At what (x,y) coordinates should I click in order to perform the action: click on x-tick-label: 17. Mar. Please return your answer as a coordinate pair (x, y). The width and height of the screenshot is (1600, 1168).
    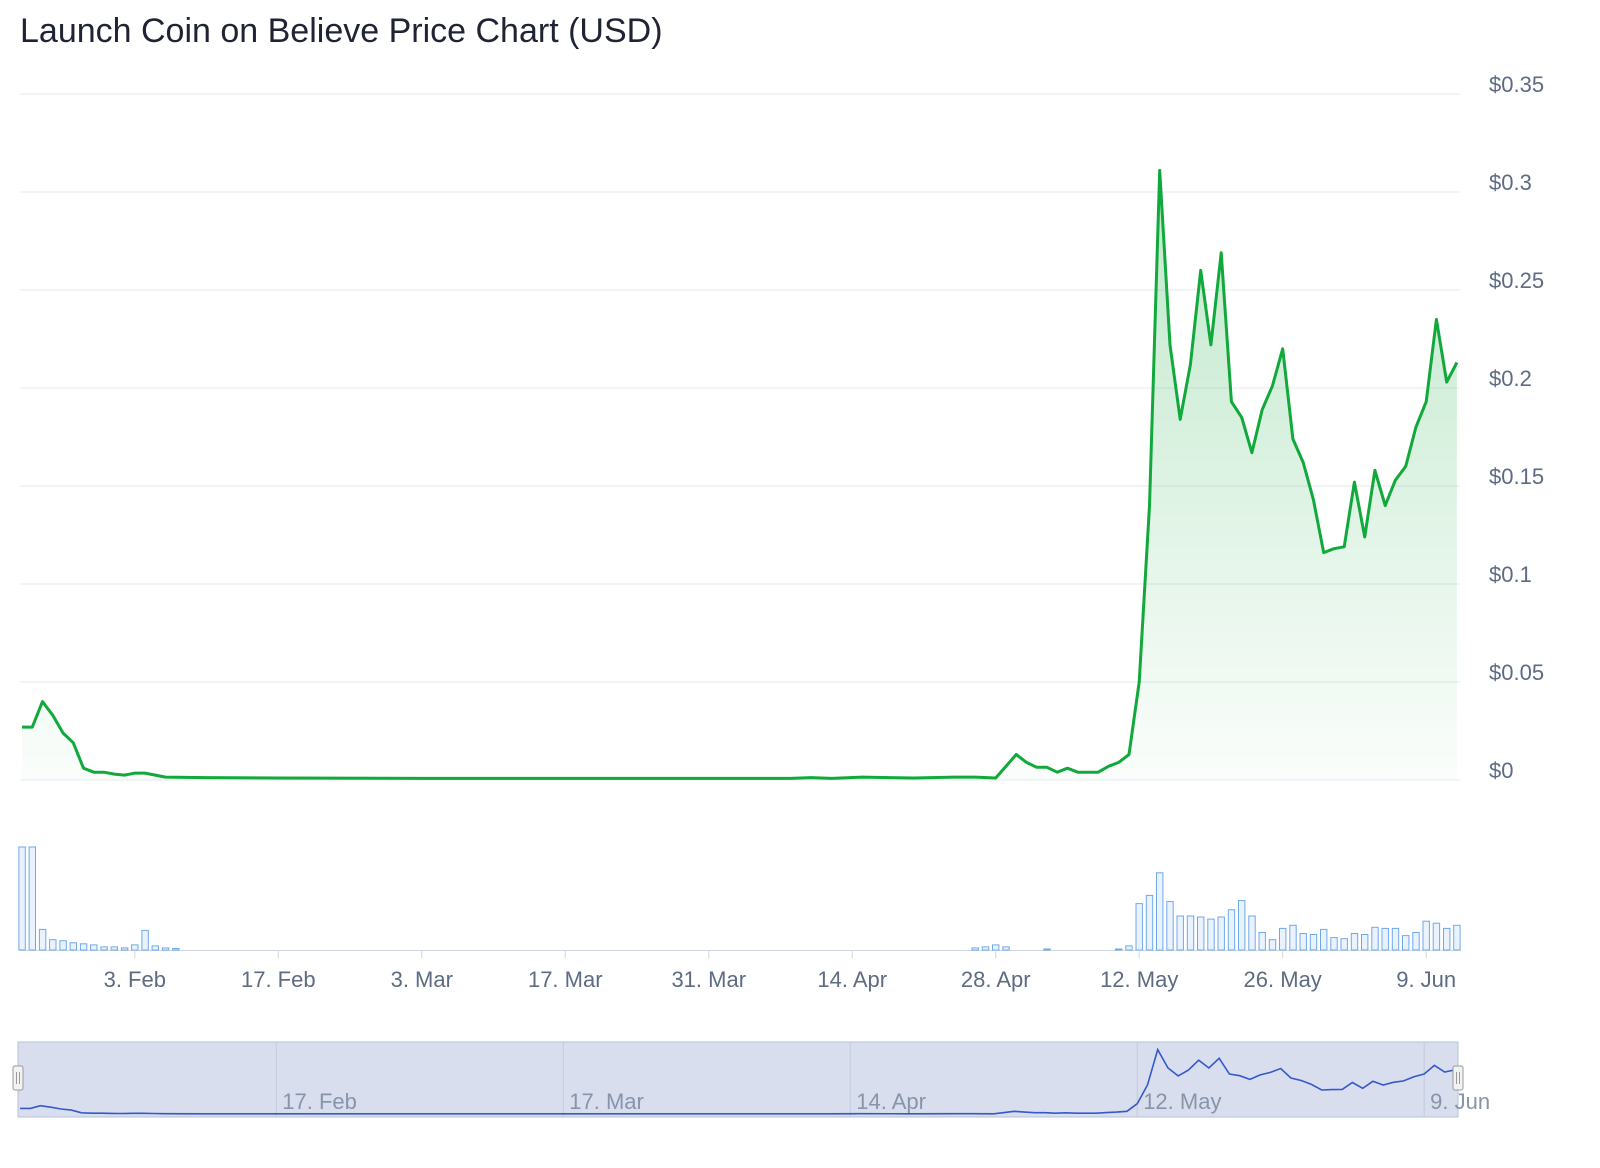
    Looking at the image, I should click on (565, 979).